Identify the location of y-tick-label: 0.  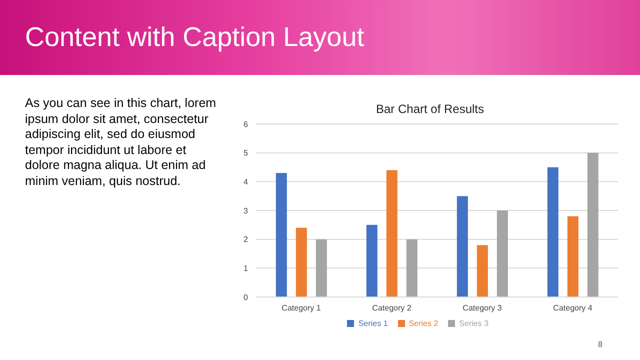
(246, 297).